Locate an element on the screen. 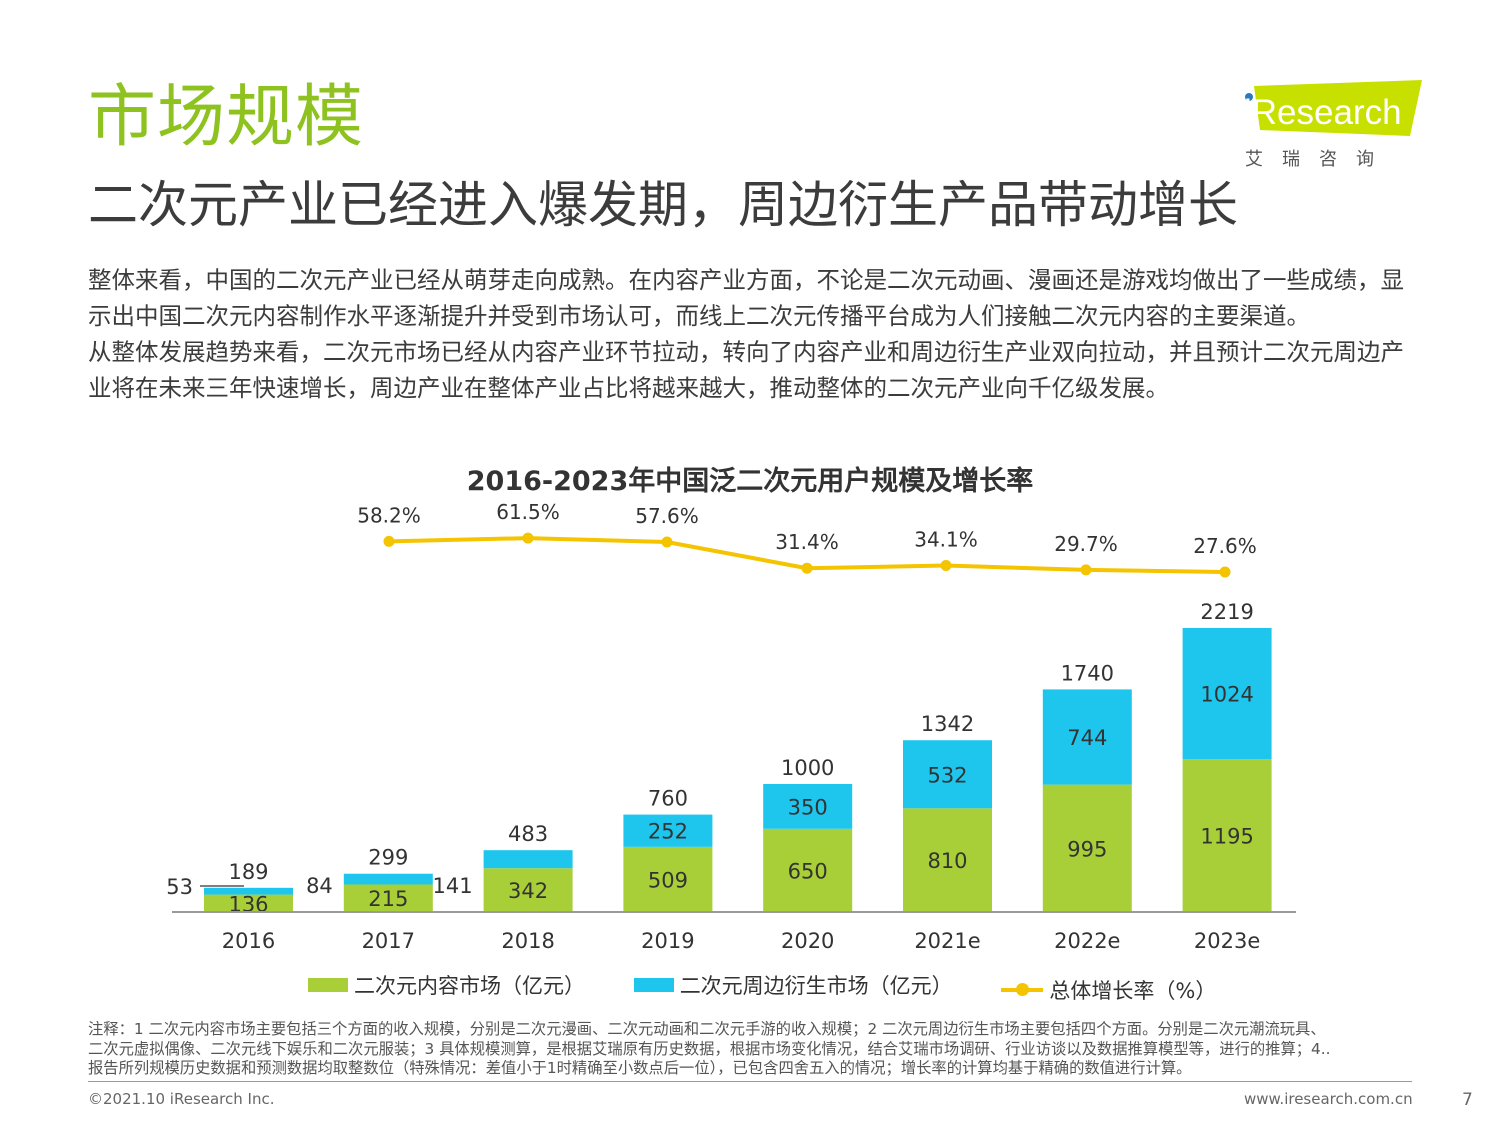 The image size is (1500, 1125). label-total-2019: 760 is located at coordinates (668, 799).